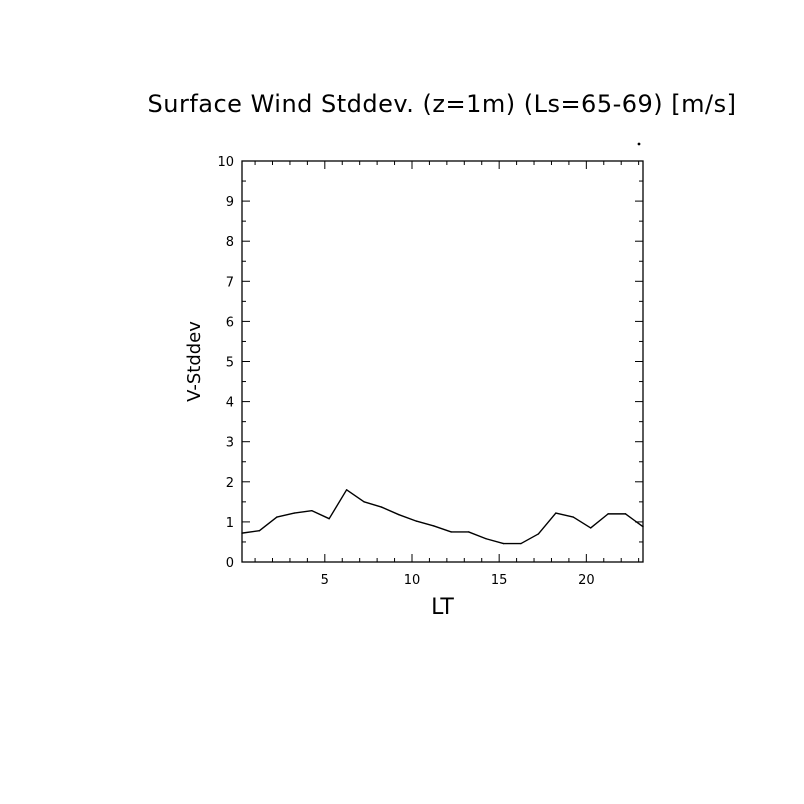 The width and height of the screenshot is (804, 804). What do you see at coordinates (230, 403) in the screenshot?
I see `y-tick-label: 4` at bounding box center [230, 403].